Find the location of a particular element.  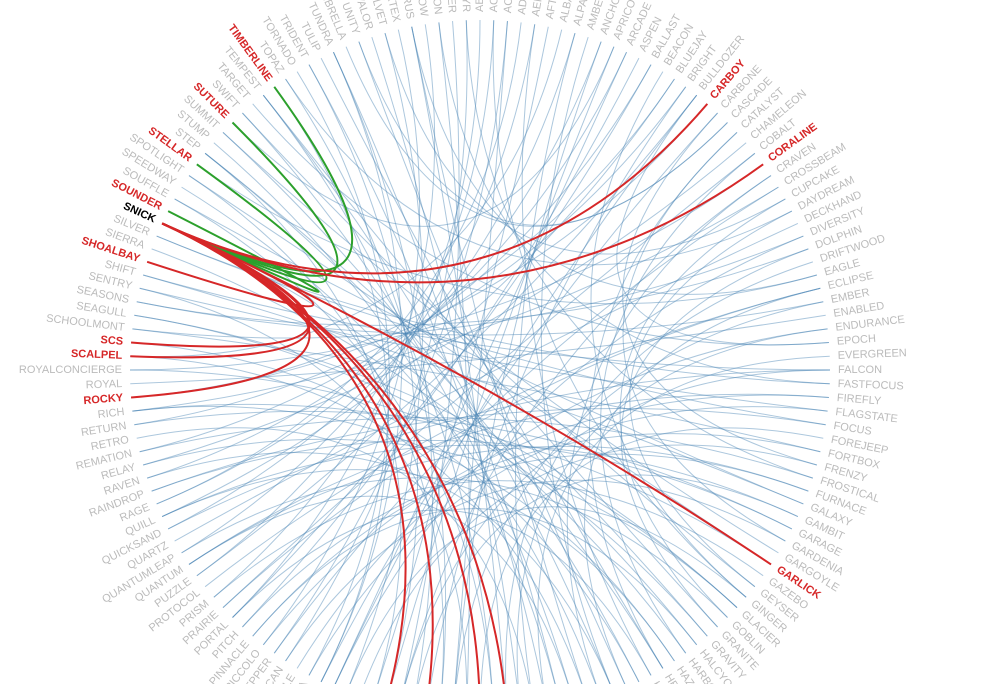

node-label: SCALPEL is located at coordinates (97, 355).